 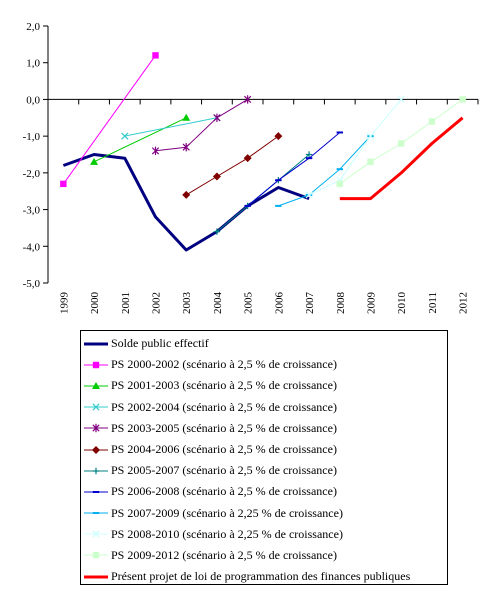 I want to click on x-tick-label: 2009, so click(x=372, y=303).